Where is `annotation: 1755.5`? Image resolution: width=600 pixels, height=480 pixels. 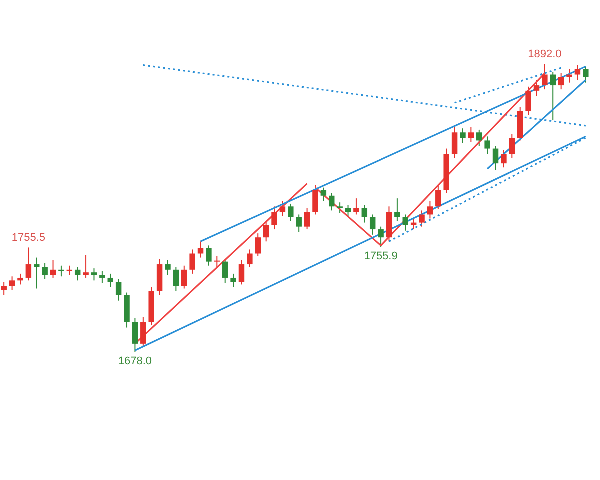 annotation: 1755.5 is located at coordinates (29, 238).